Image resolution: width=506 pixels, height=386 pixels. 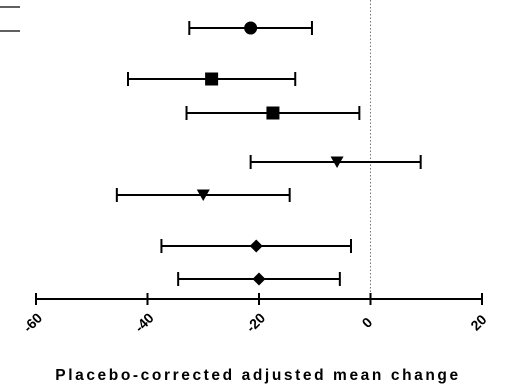 I want to click on x-tick-label: -20, so click(x=256, y=323).